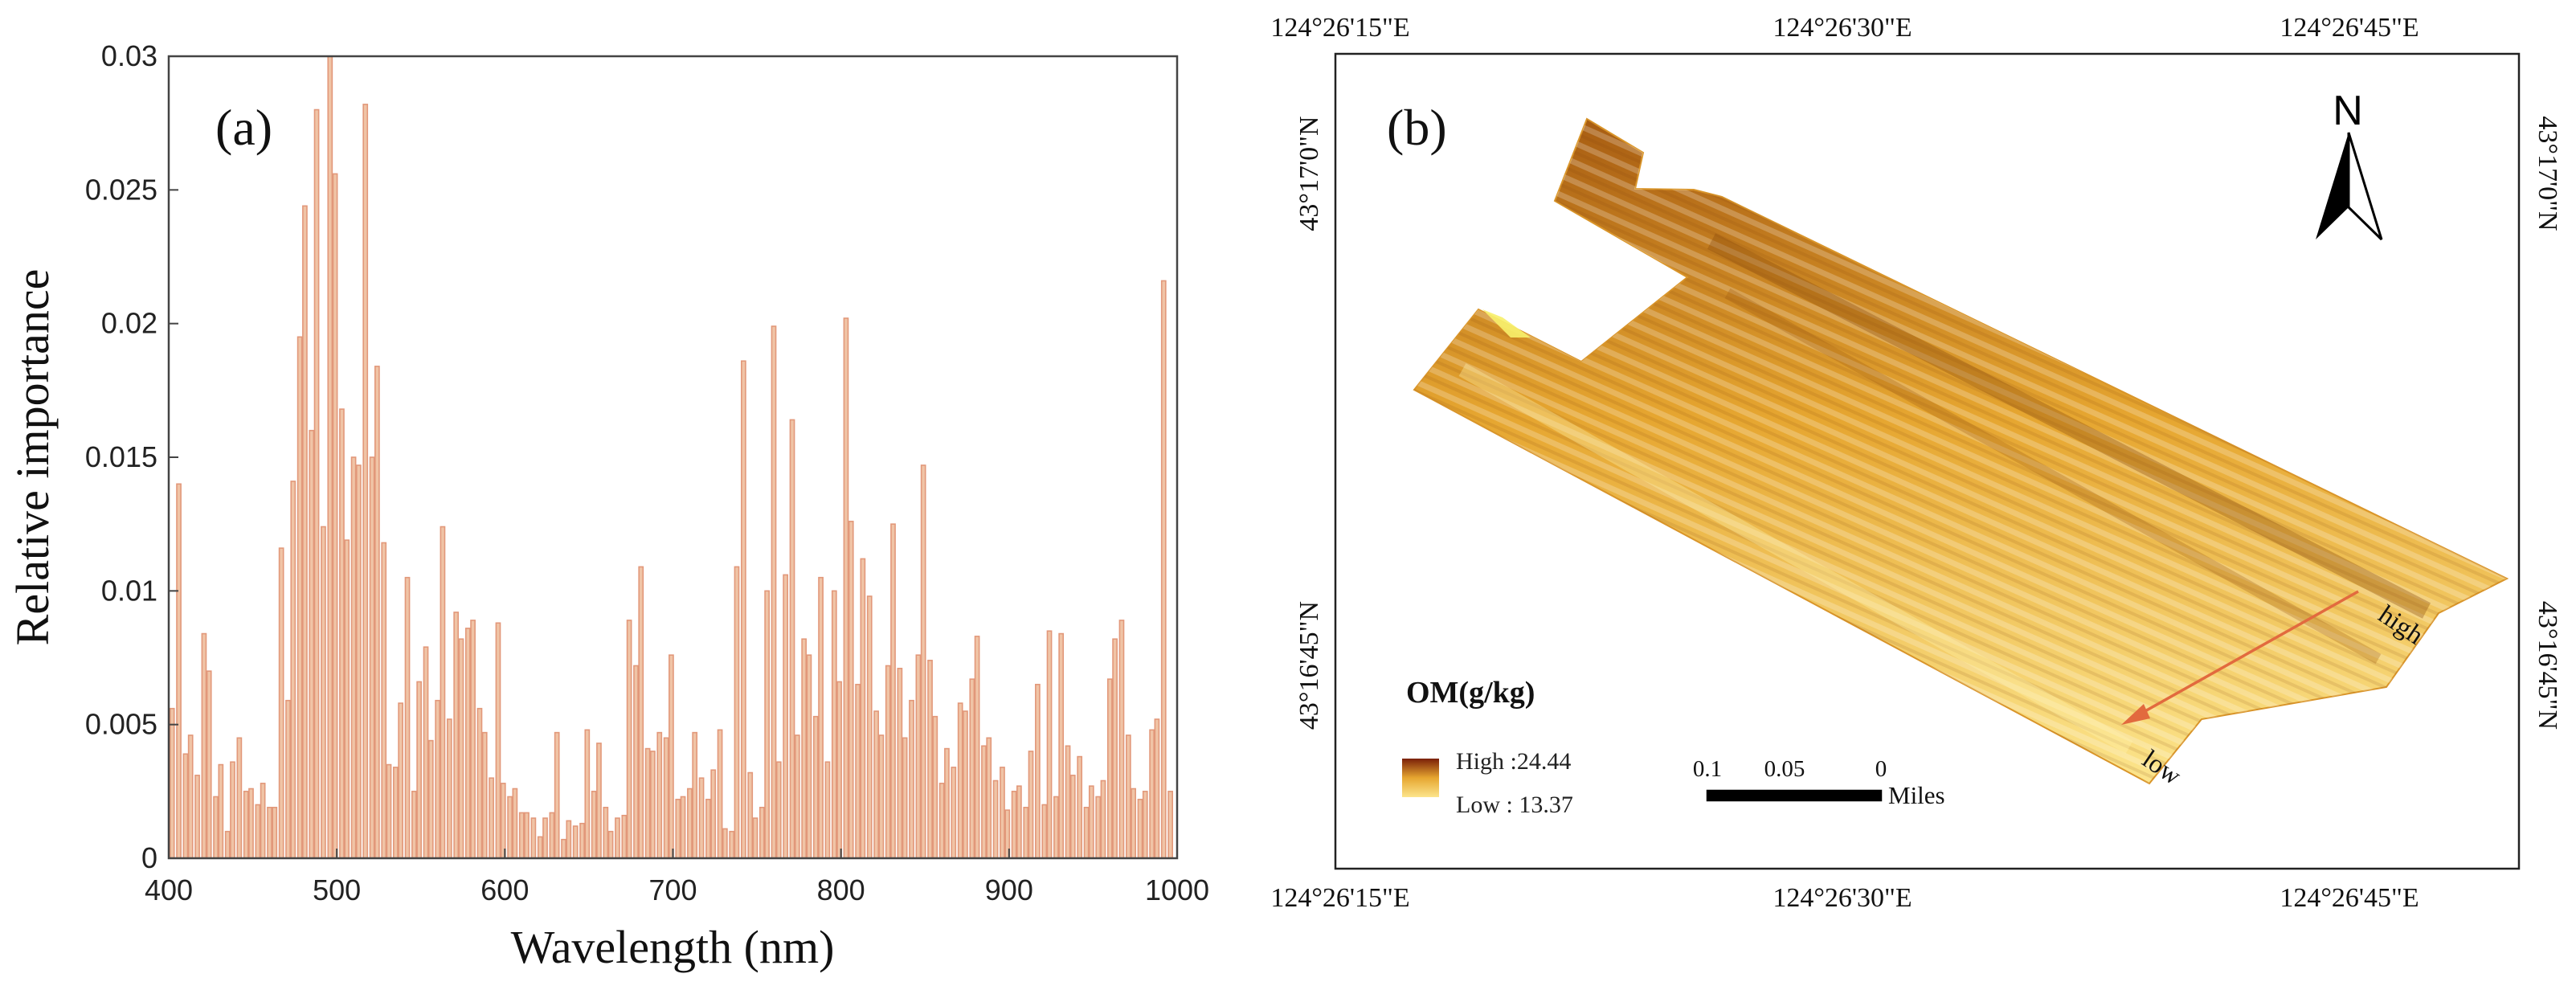 The height and width of the screenshot is (986, 2576). What do you see at coordinates (505, 889) in the screenshot?
I see `x-tick-label: 600` at bounding box center [505, 889].